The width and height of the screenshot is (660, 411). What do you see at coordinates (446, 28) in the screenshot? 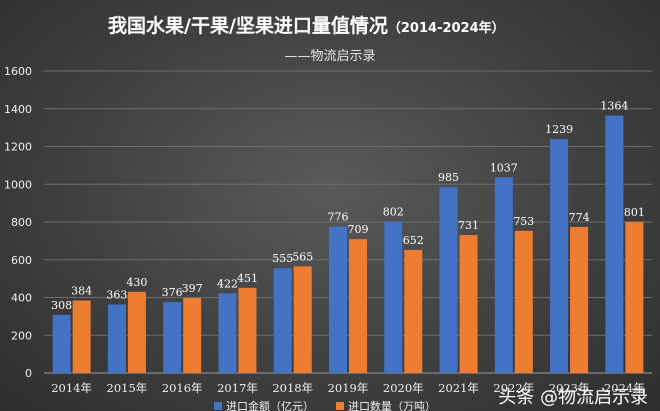
I see `chart-title-years: （2014-2024年）` at bounding box center [446, 28].